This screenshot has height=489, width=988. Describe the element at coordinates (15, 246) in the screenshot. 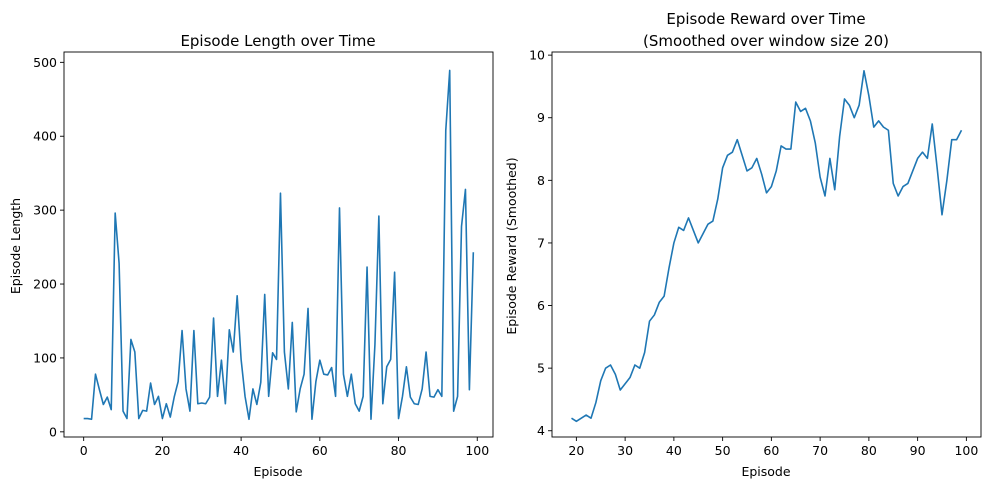

I see `y-axis-label: Episode Length` at that location.